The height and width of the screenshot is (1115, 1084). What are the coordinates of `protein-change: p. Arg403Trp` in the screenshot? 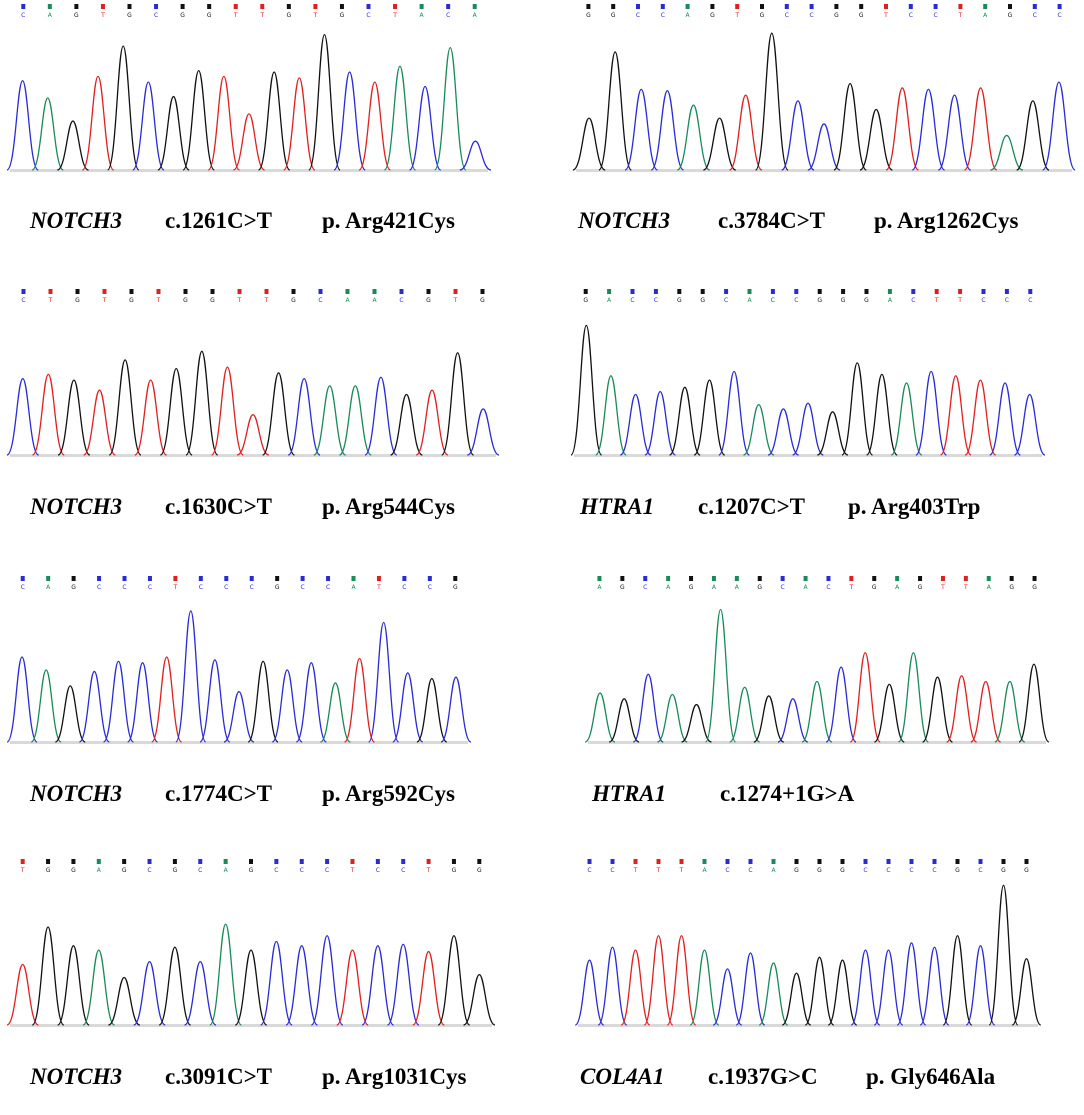 It's located at (914, 506).